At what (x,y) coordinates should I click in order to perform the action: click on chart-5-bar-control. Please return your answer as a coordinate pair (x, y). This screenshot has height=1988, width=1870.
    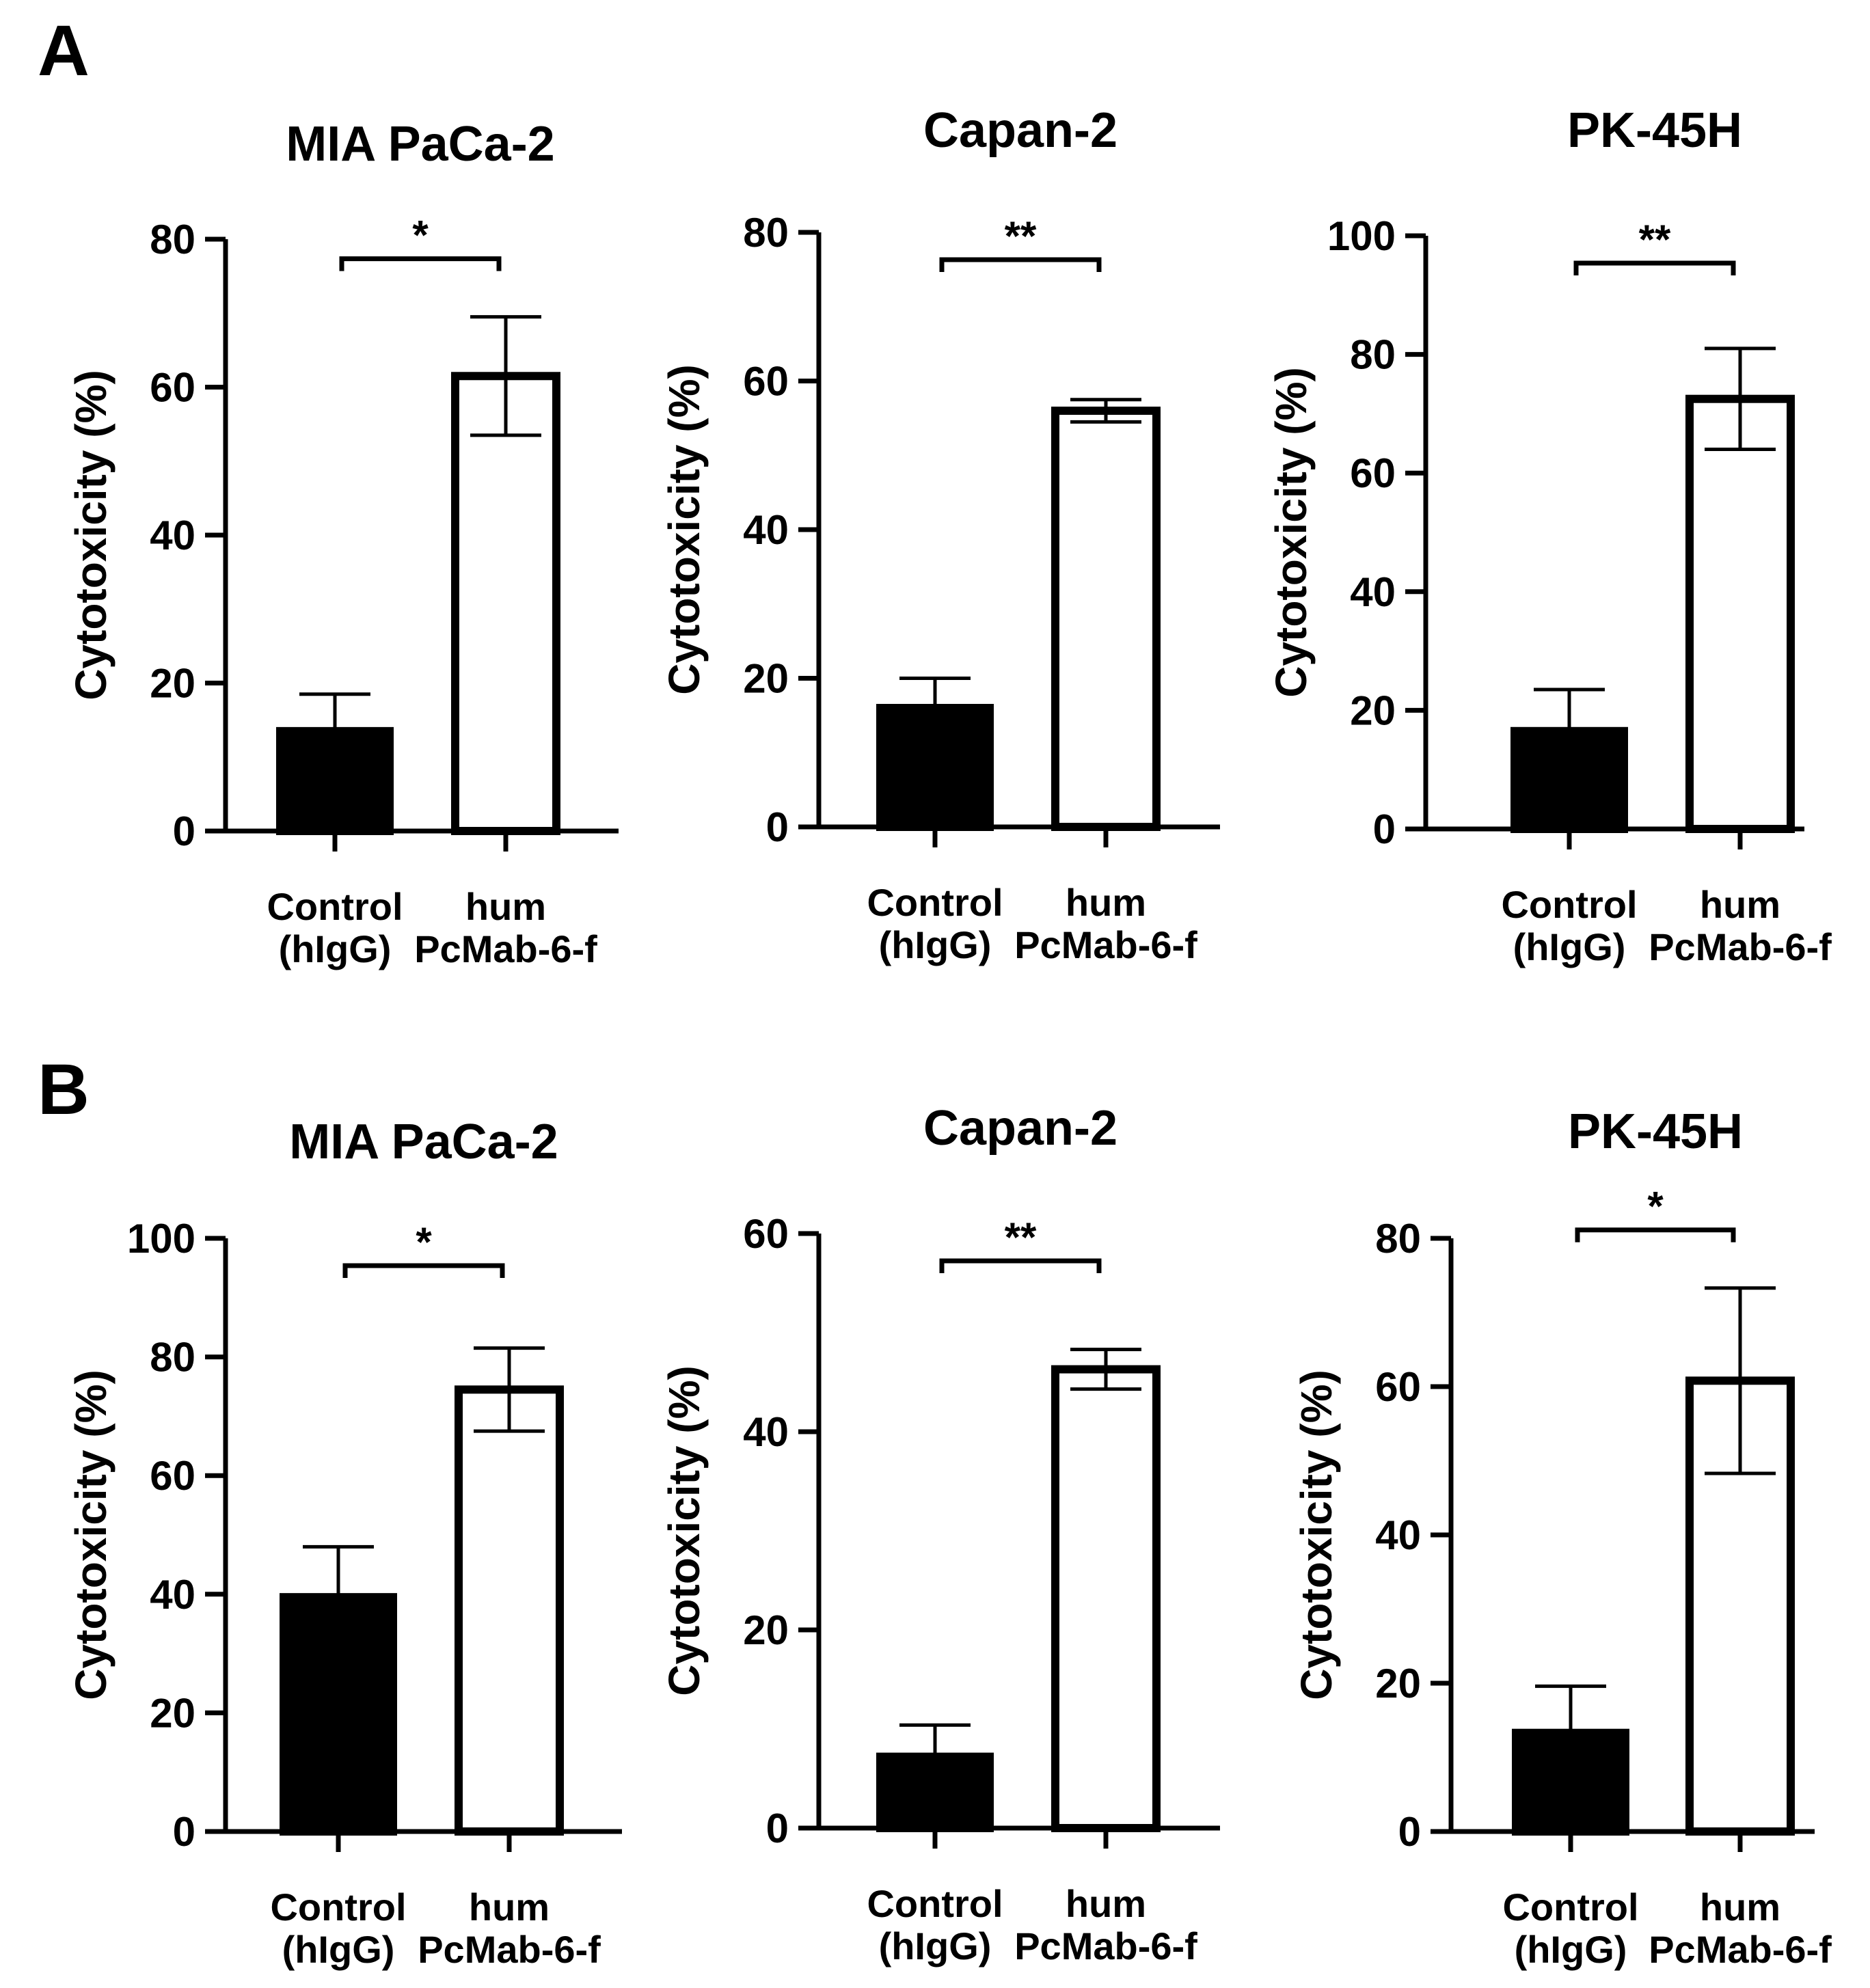
    Looking at the image, I should click on (935, 1792).